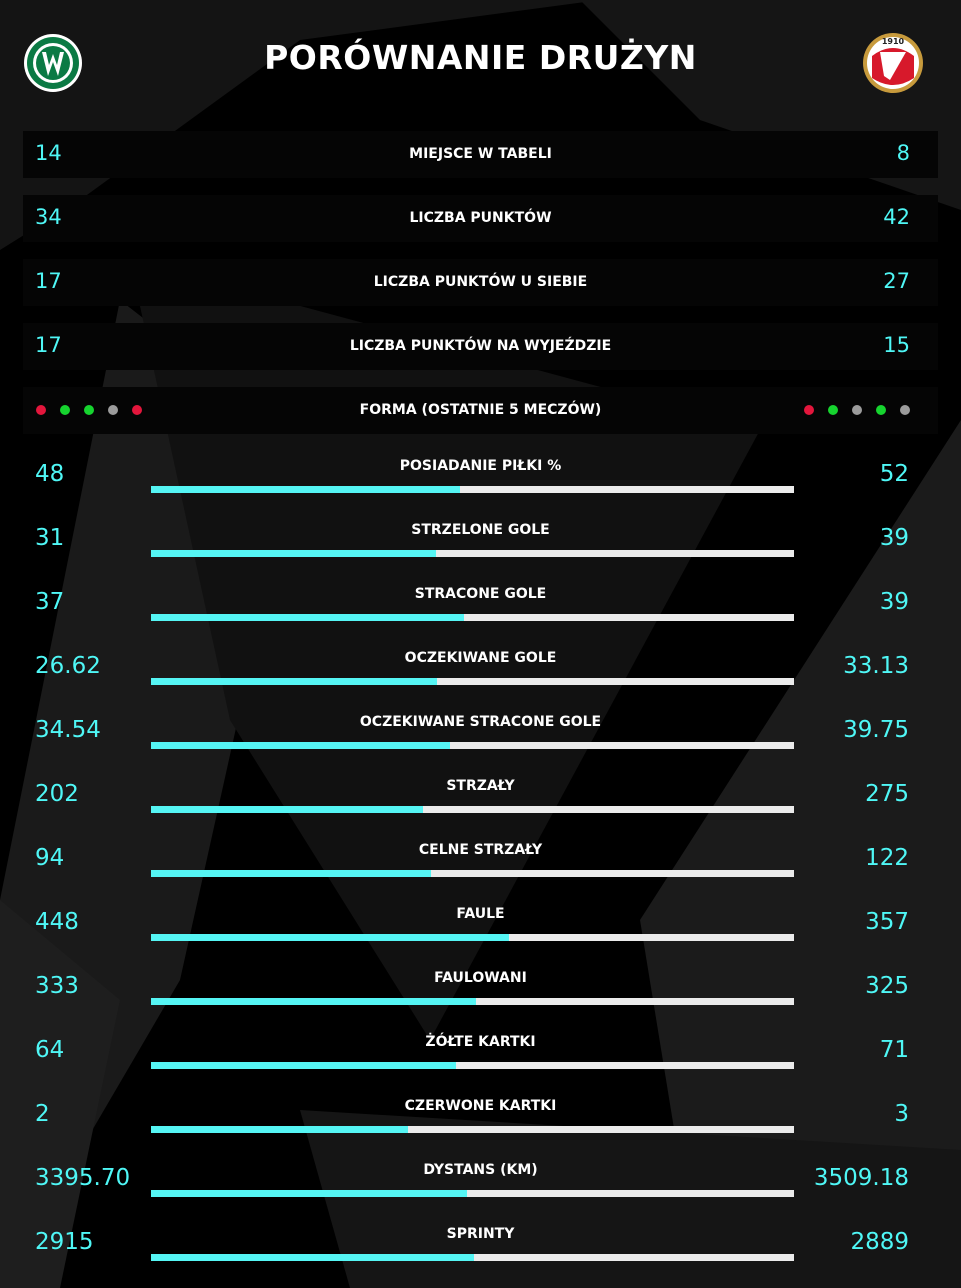  Describe the element at coordinates (48, 217) in the screenshot. I see `left-value: 34` at that location.